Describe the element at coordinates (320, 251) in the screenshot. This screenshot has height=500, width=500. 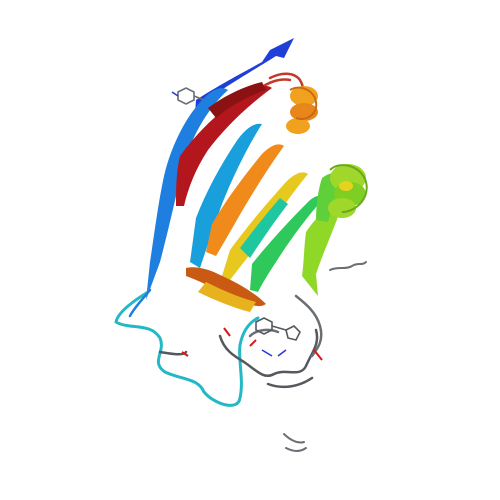
I see `strand-lime` at that location.